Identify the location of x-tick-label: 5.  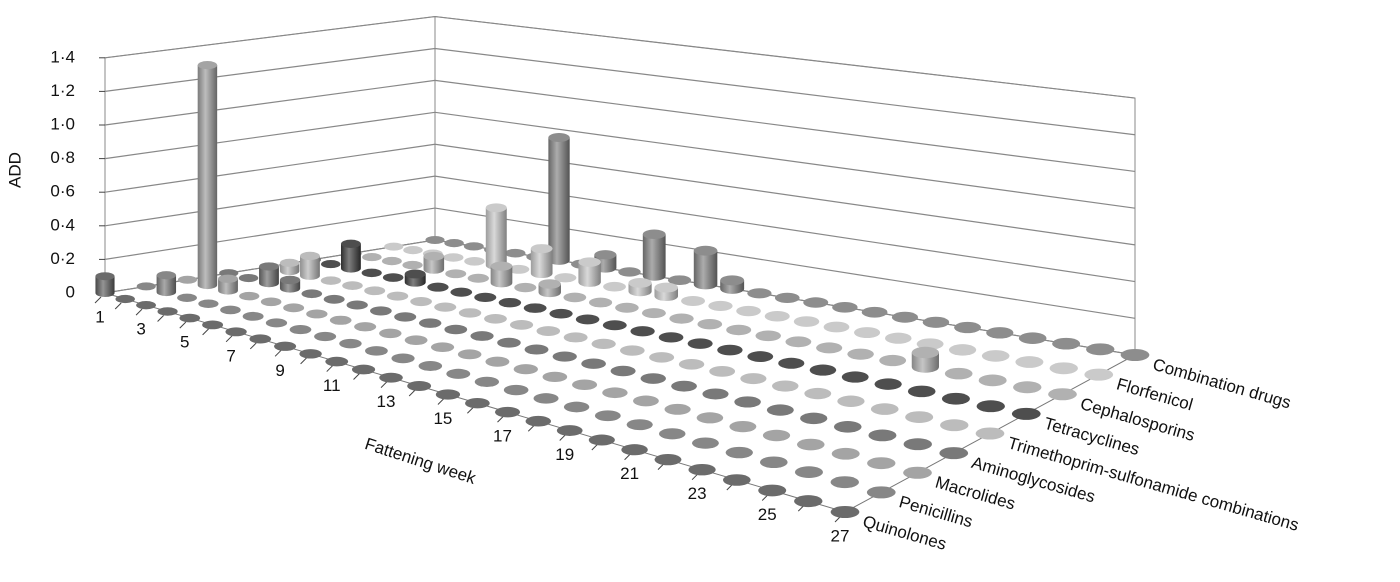
(184, 342).